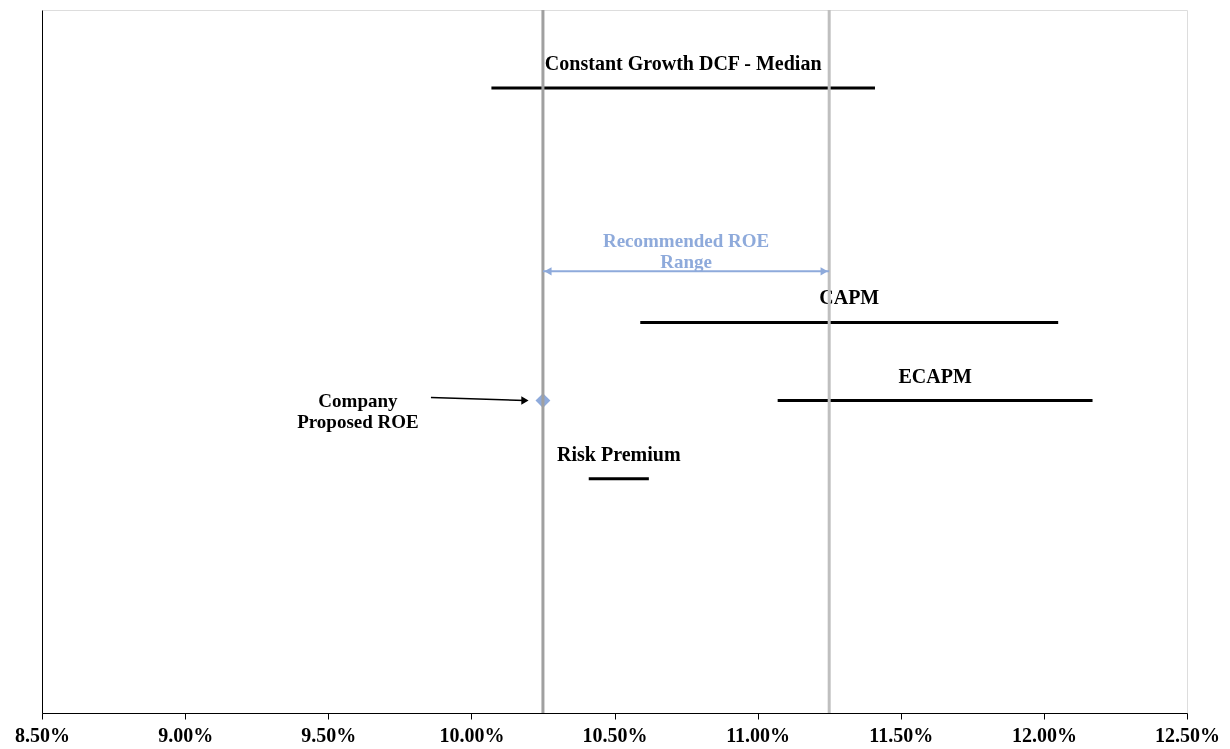  What do you see at coordinates (686, 251) in the screenshot?
I see `annotation: Recommended ROE Range` at bounding box center [686, 251].